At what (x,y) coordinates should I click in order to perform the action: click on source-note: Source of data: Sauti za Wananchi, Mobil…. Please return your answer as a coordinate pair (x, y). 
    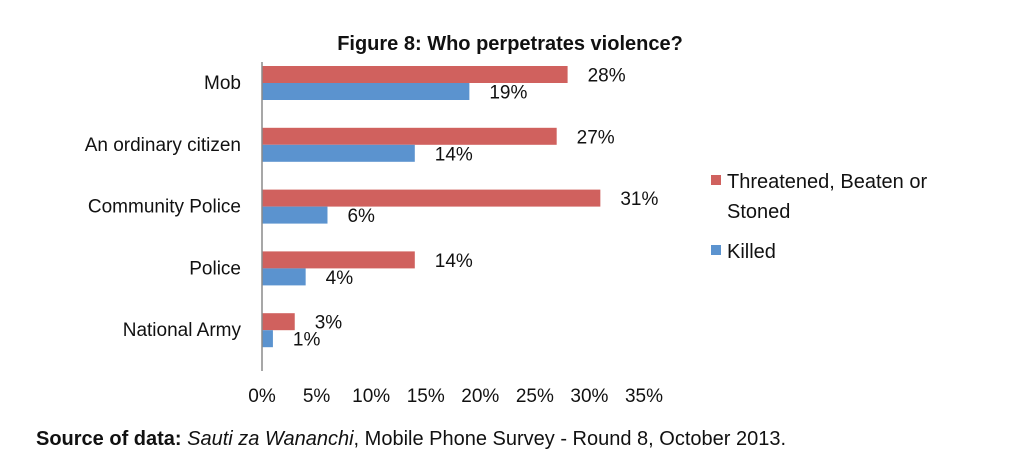
    Looking at the image, I should click on (411, 439).